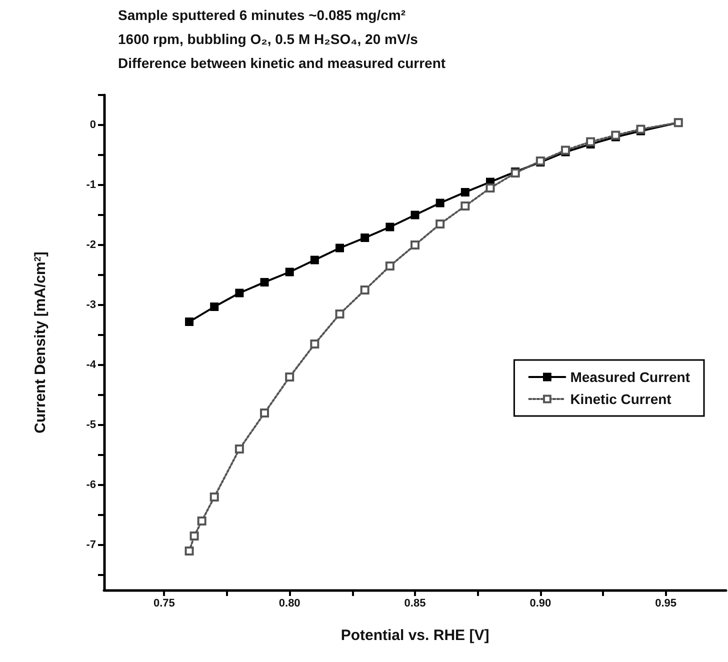 This screenshot has width=728, height=662. I want to click on legend-label: Kinetic Current, so click(621, 399).